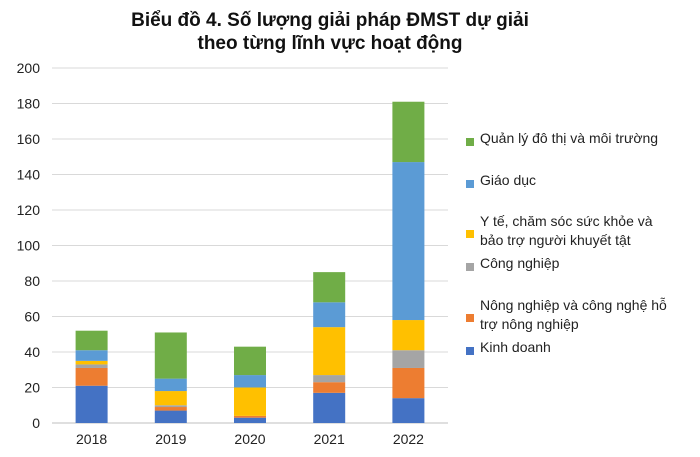 Image resolution: width=700 pixels, height=457 pixels. I want to click on y-tick-label: 100, so click(29, 246).